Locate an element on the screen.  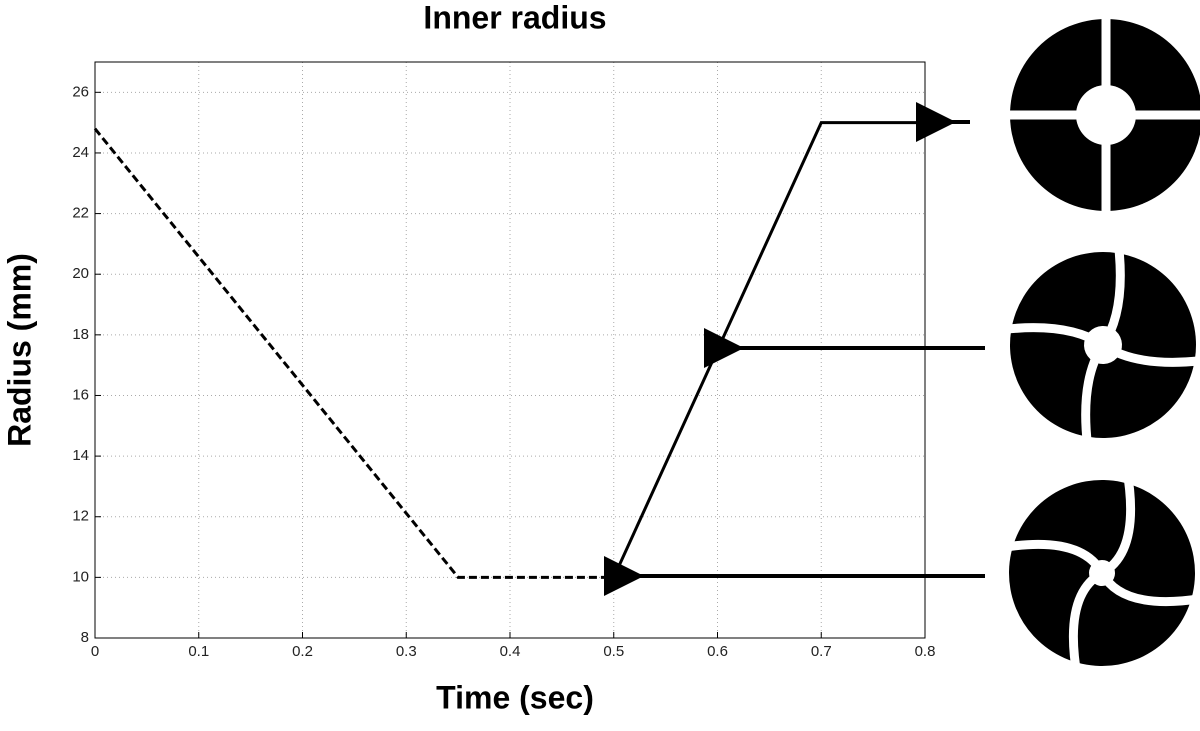
x-tick-label: 0.3 is located at coordinates (406, 651).